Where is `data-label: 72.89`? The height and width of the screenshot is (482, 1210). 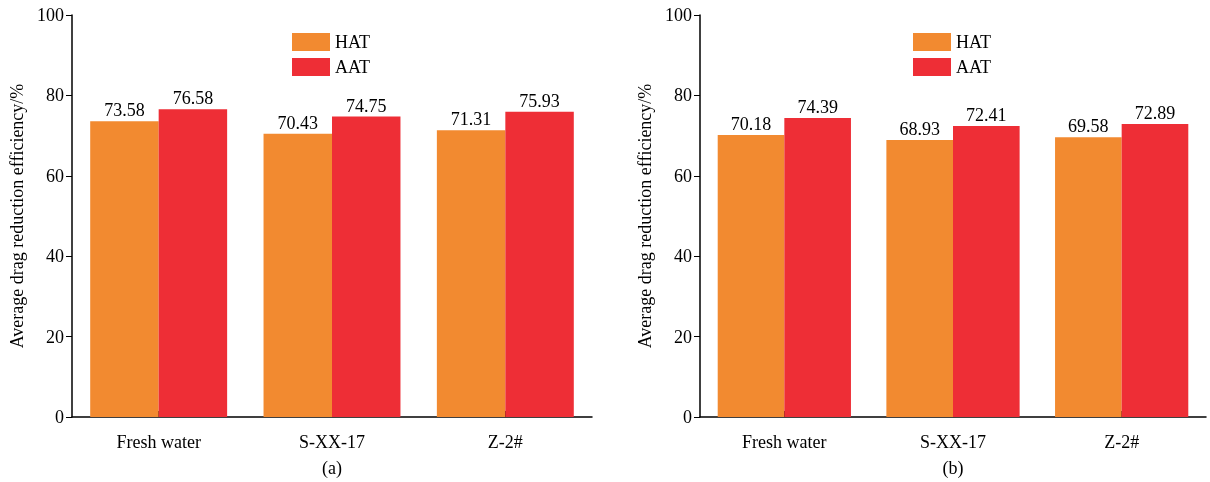 data-label: 72.89 is located at coordinates (1155, 112).